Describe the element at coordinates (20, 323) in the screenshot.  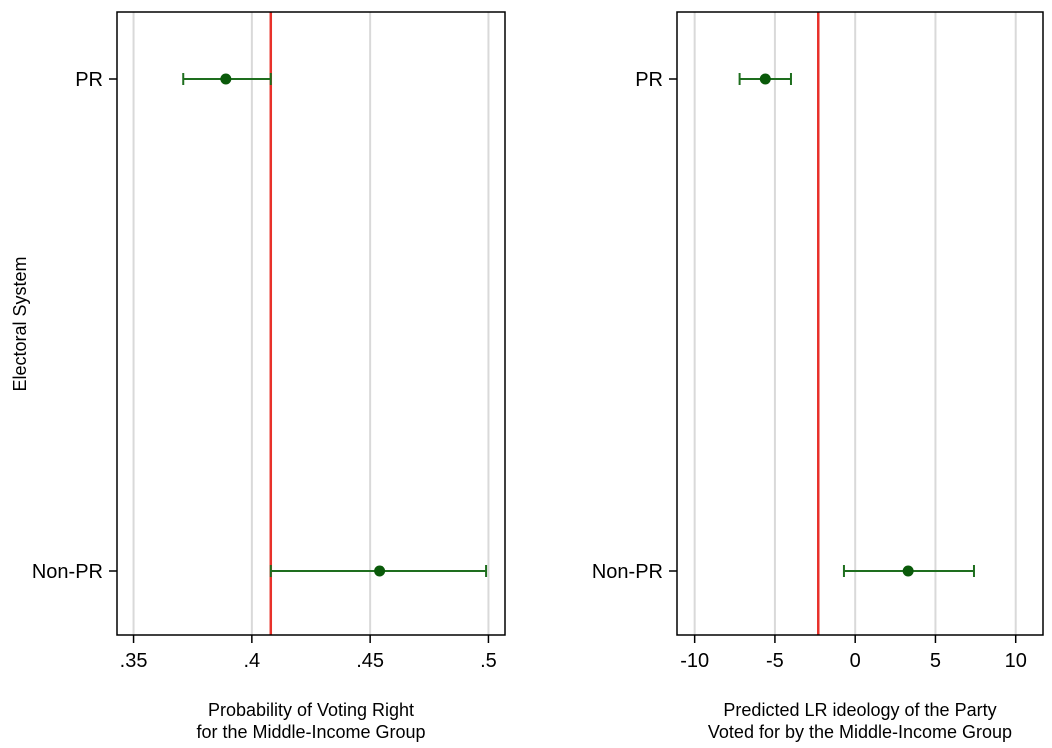
I see `y-axis-label: Electoral System` at that location.